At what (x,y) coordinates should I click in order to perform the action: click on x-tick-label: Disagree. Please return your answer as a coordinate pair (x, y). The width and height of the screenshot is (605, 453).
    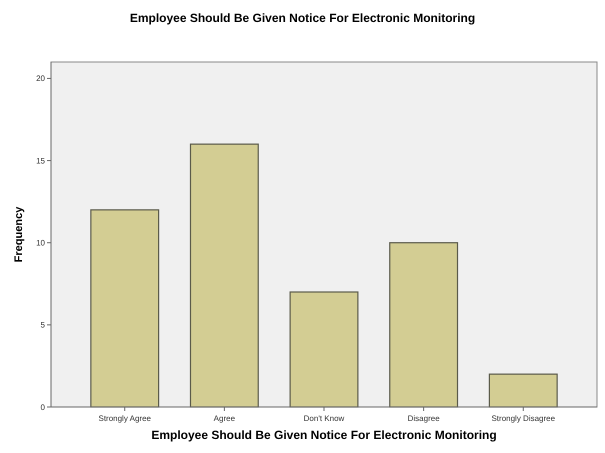
    Looking at the image, I should click on (424, 418).